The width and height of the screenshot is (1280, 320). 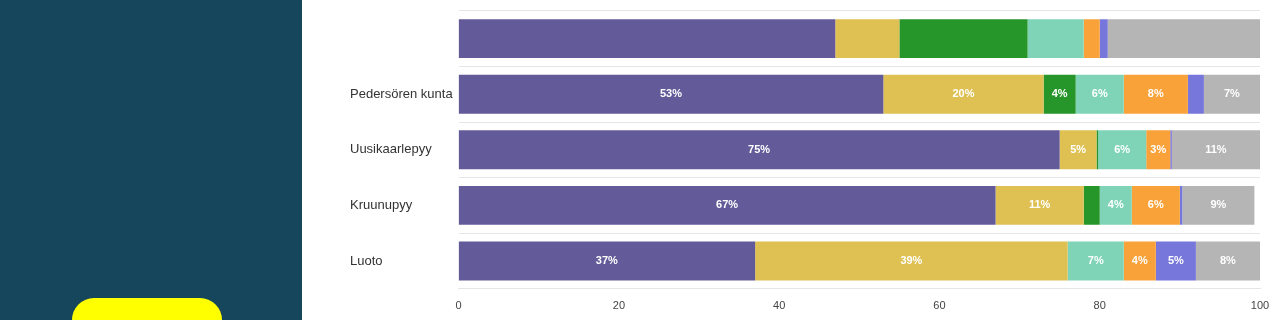 What do you see at coordinates (939, 305) in the screenshot?
I see `x-tick-label: 60` at bounding box center [939, 305].